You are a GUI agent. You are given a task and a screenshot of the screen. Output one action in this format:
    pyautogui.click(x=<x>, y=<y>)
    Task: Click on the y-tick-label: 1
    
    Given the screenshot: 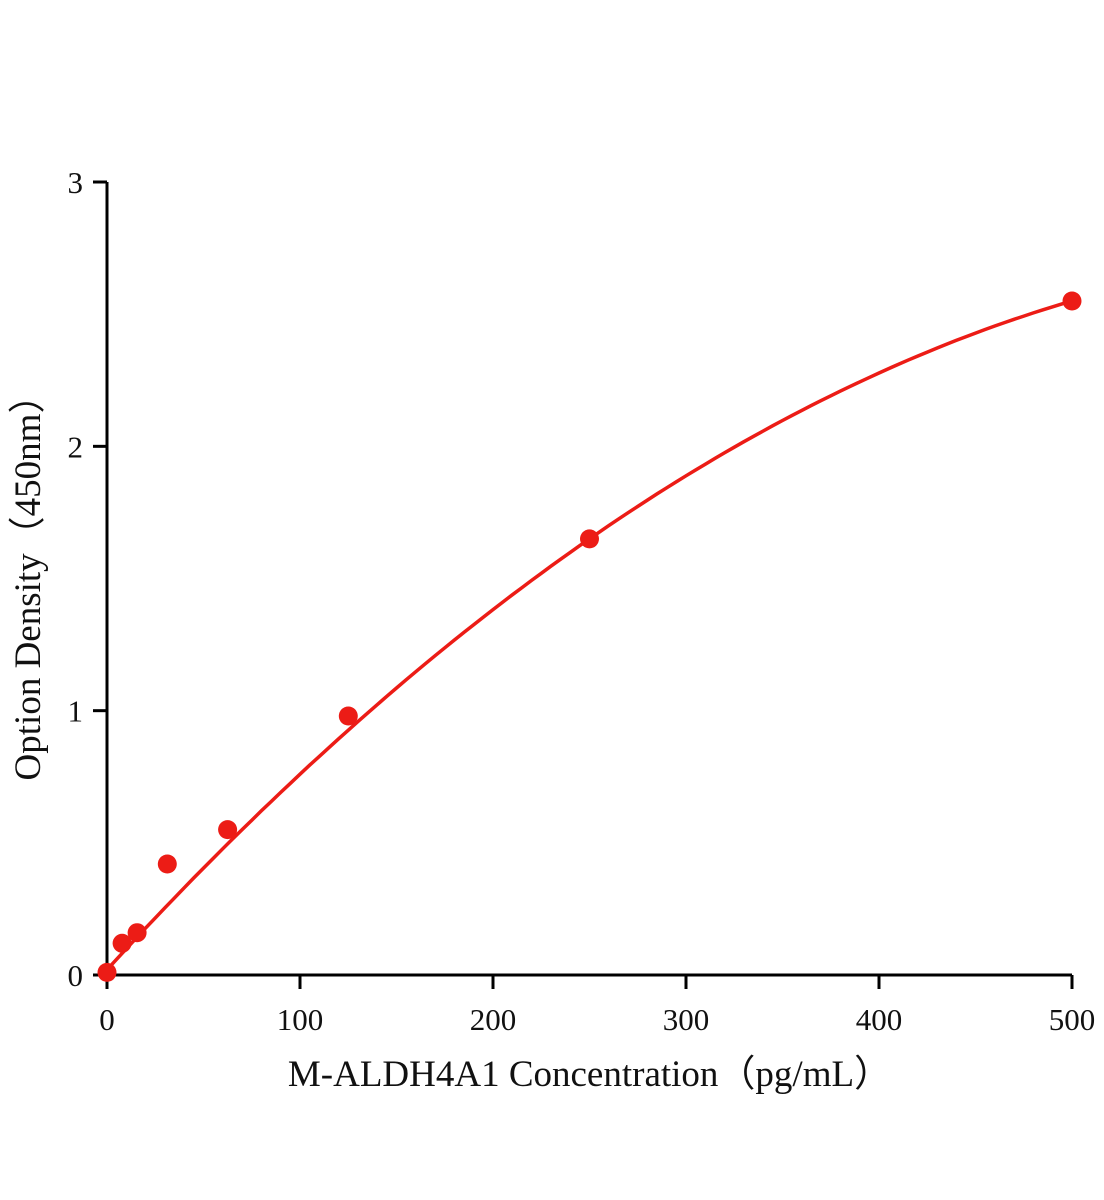 What is the action you would take?
    pyautogui.click(x=76, y=711)
    